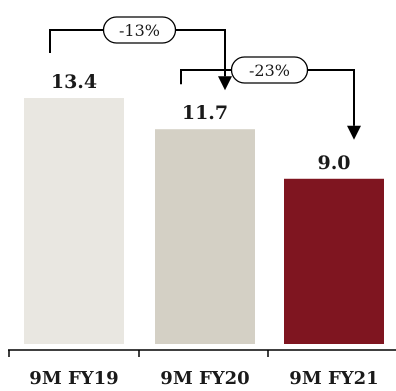  I want to click on bar-value-label-2: 11.7, so click(205, 113).